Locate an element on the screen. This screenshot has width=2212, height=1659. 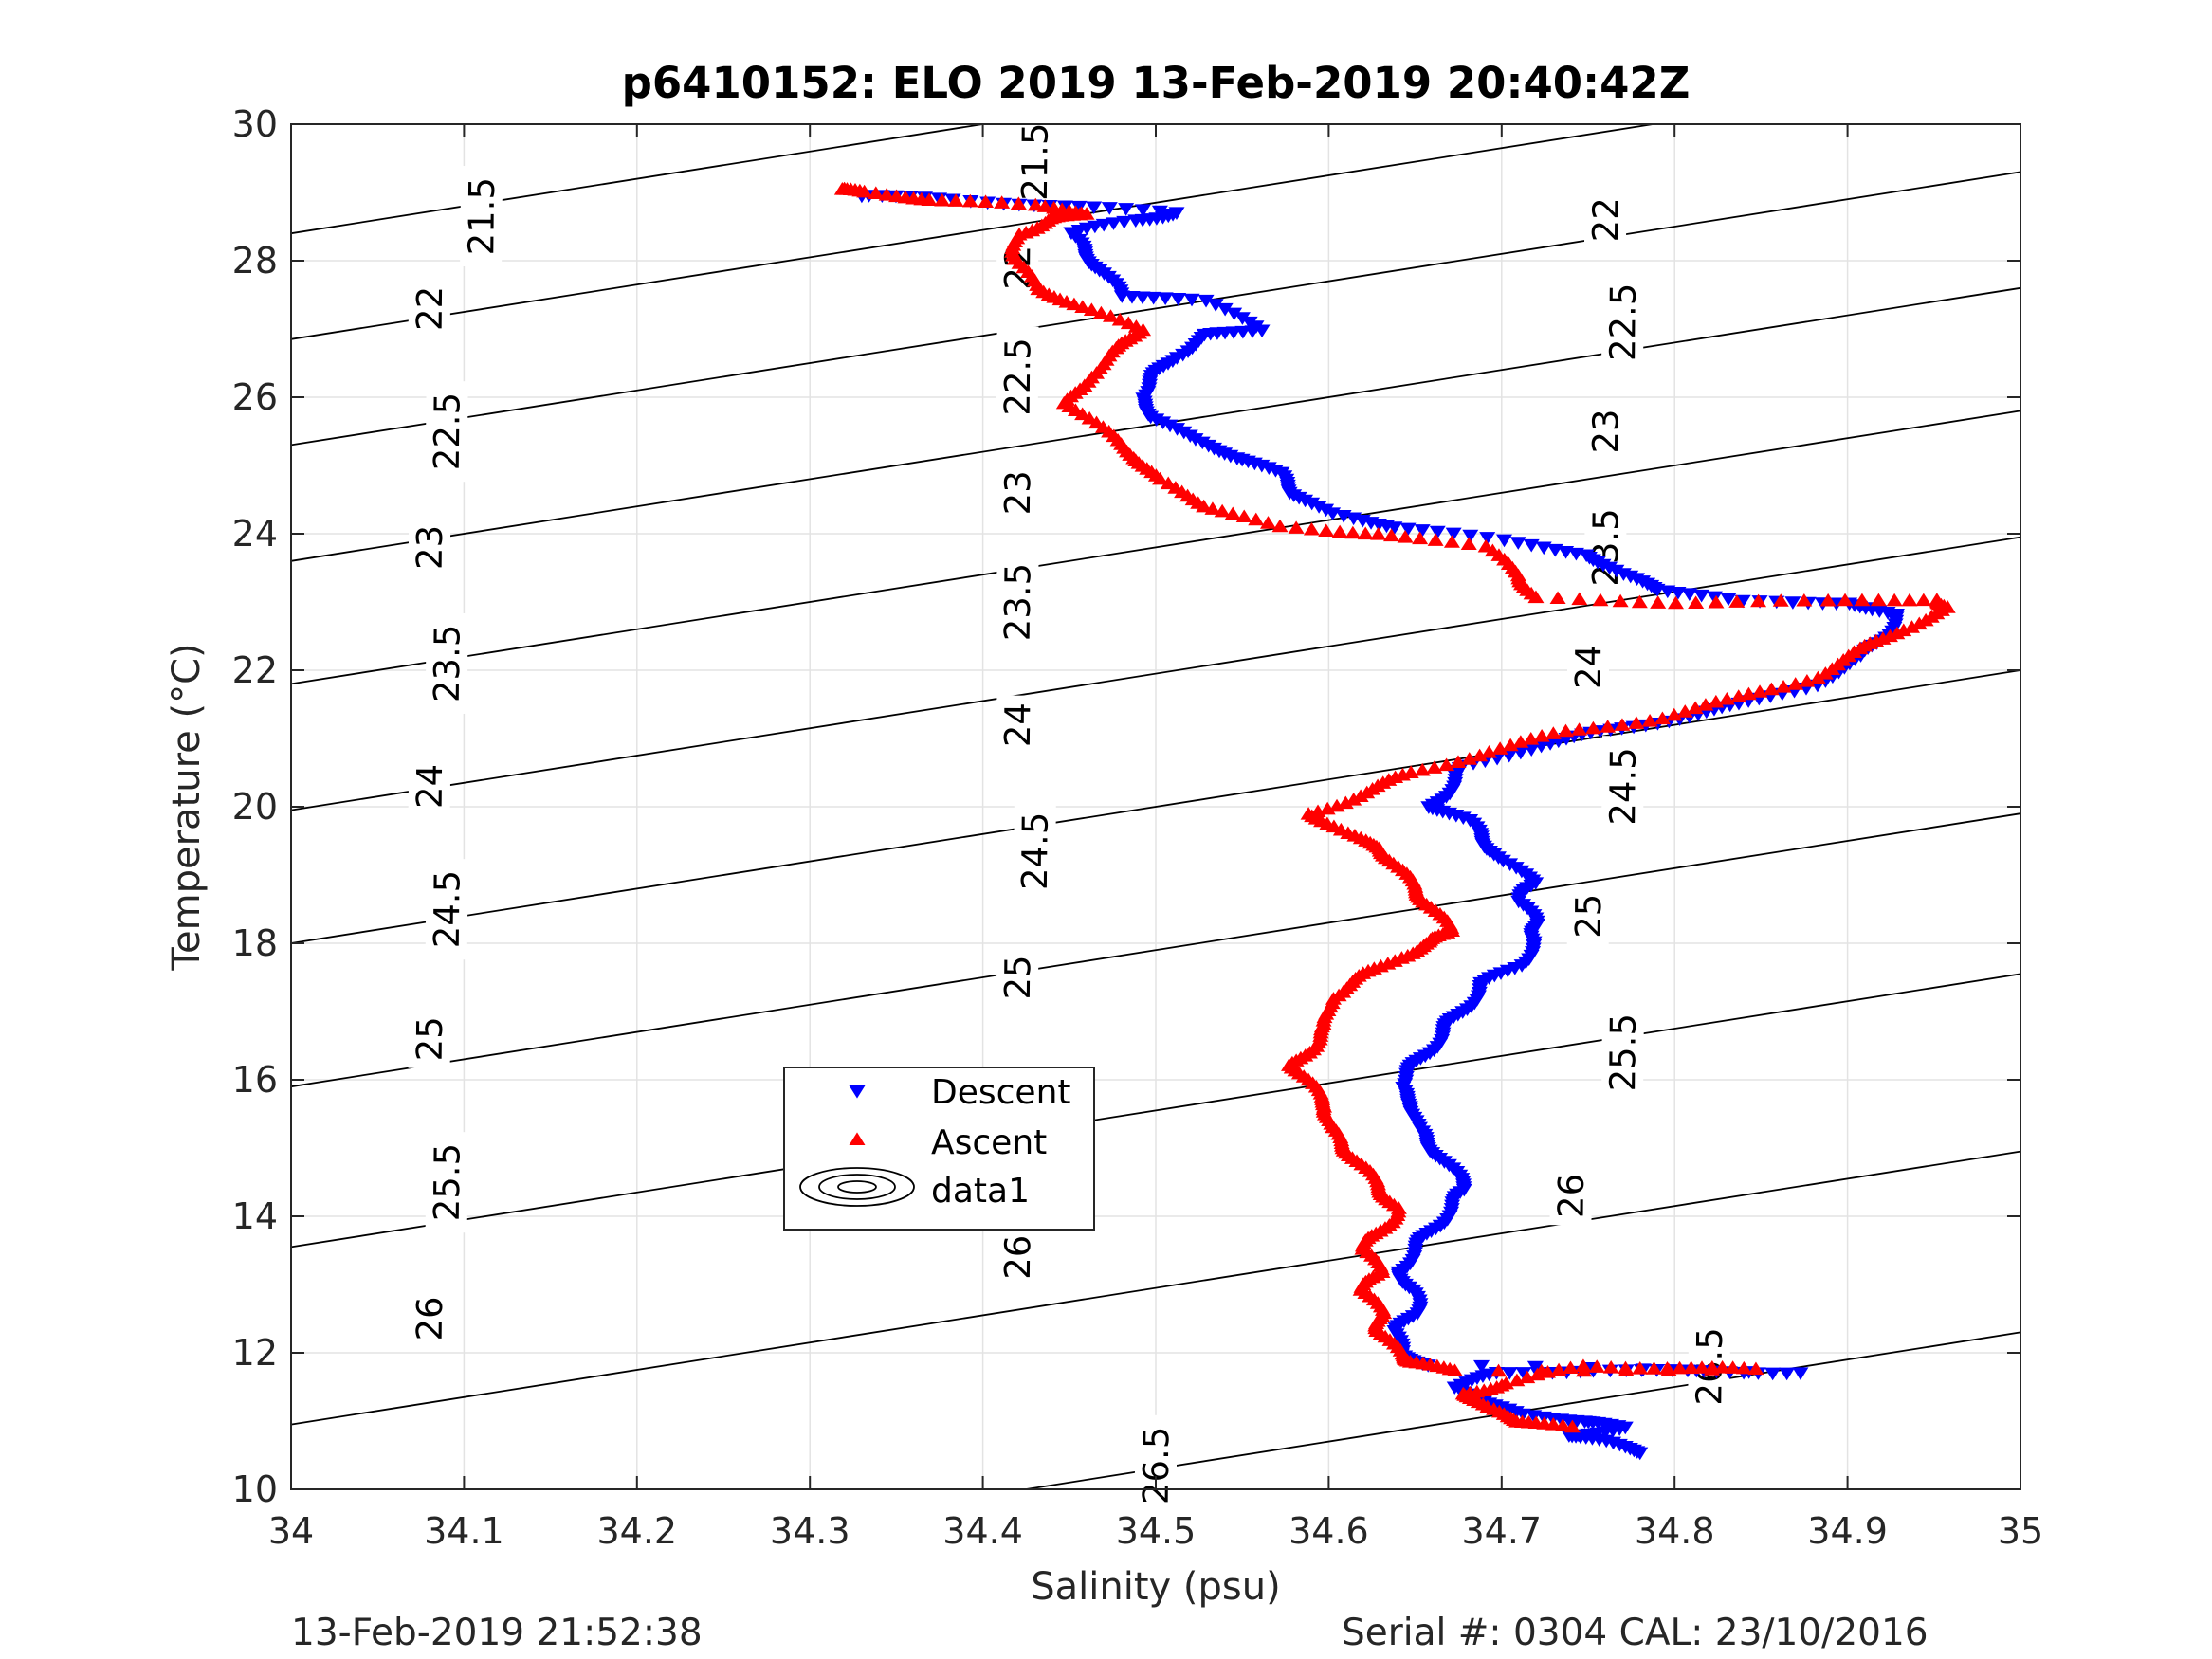
contour-label-group: 25 is located at coordinates (429, 1039).